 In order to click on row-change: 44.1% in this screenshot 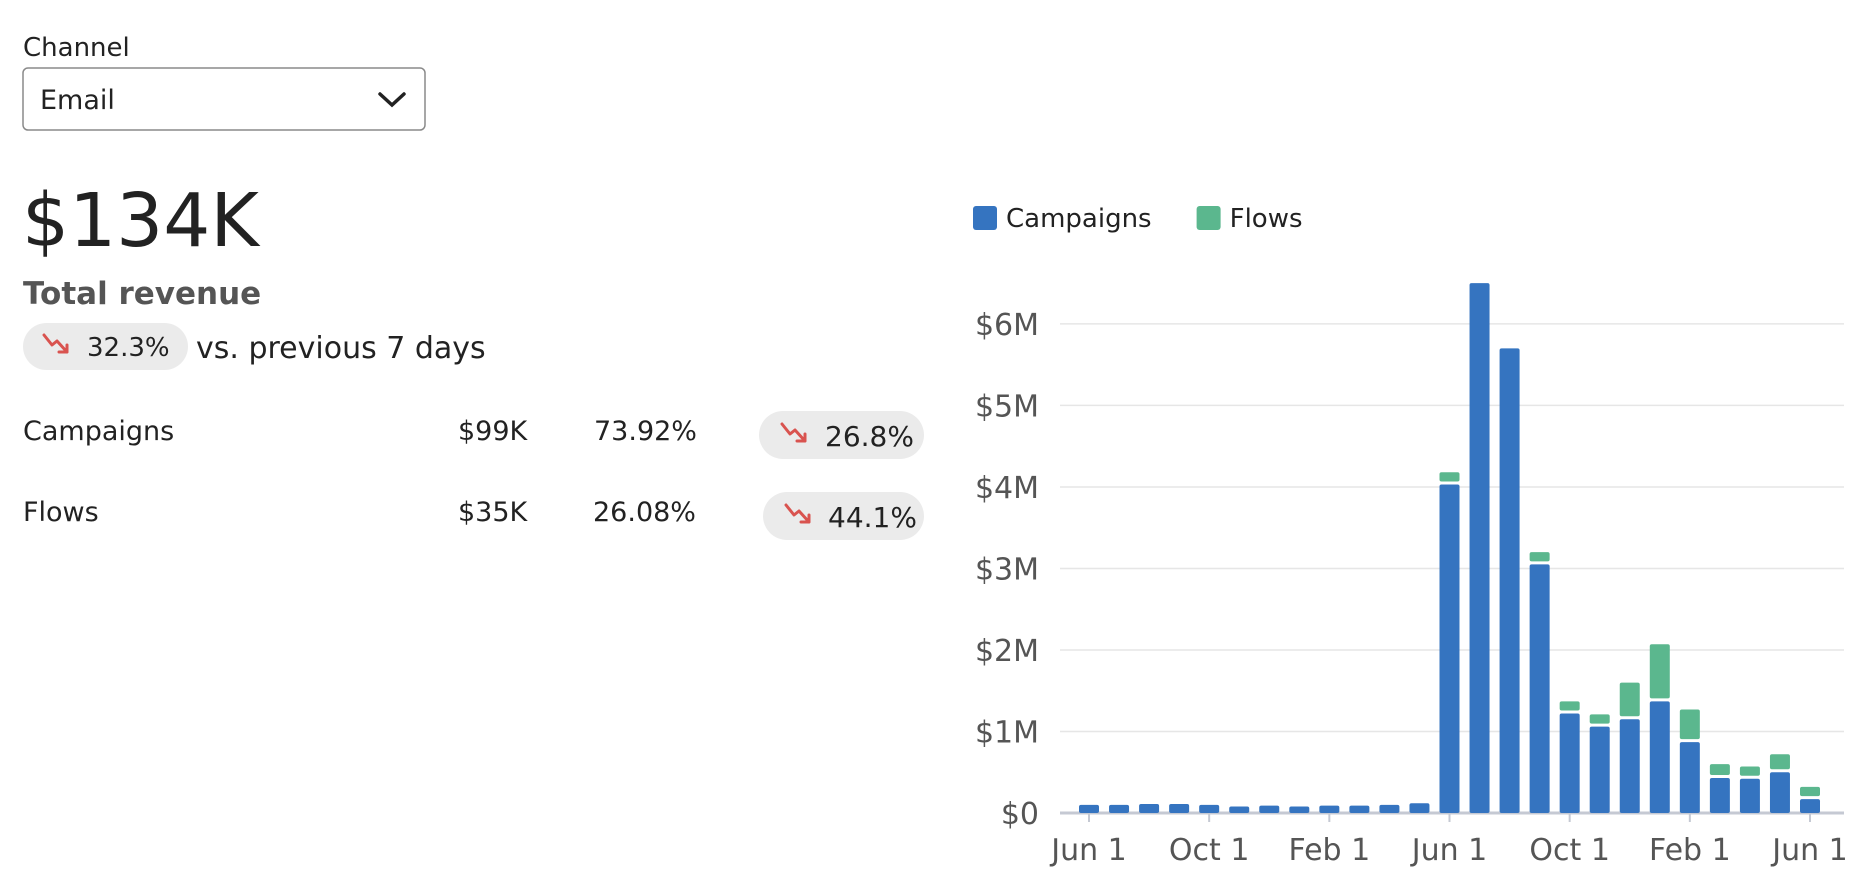, I will do `click(872, 517)`.